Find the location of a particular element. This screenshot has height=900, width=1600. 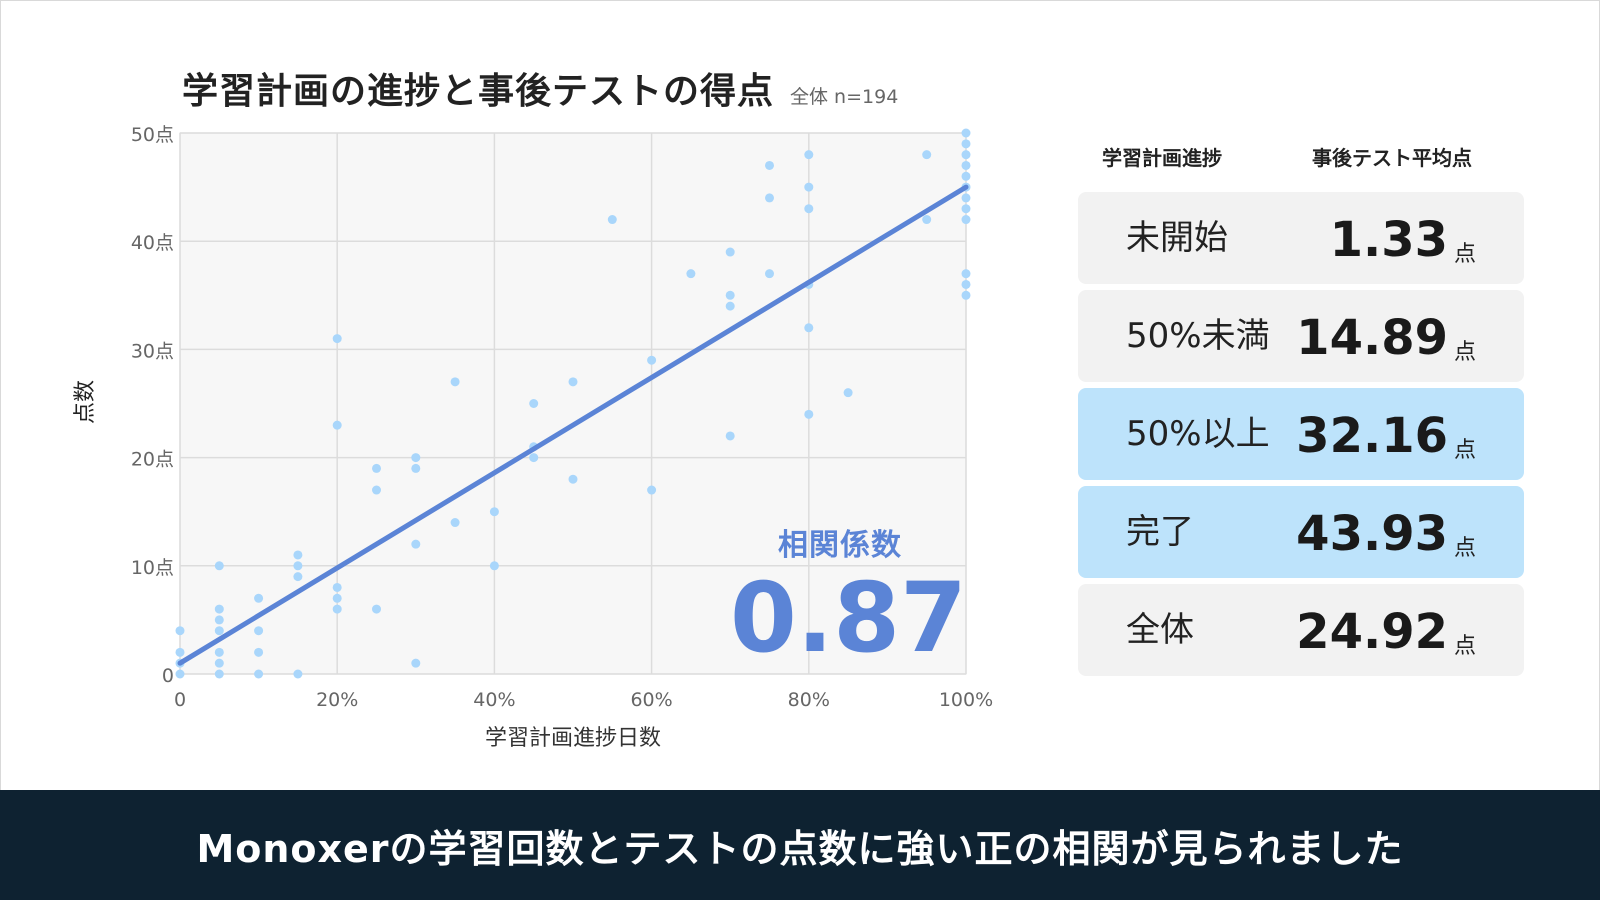

chart-subtitle: 全体 n=194 is located at coordinates (844, 97).